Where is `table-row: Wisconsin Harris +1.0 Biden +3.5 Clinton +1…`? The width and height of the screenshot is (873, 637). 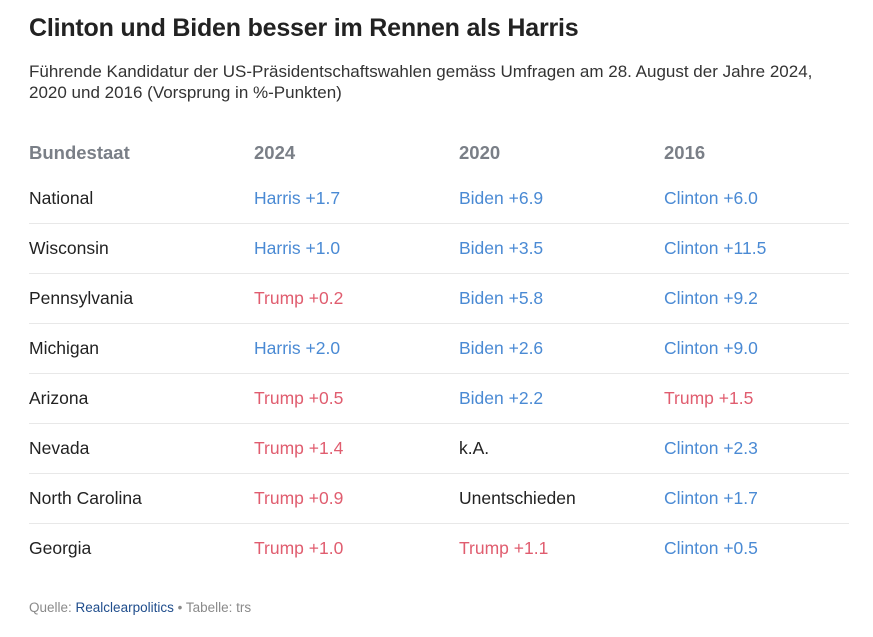
table-row: Wisconsin Harris +1.0 Biden +3.5 Clinton +1… is located at coordinates (439, 249).